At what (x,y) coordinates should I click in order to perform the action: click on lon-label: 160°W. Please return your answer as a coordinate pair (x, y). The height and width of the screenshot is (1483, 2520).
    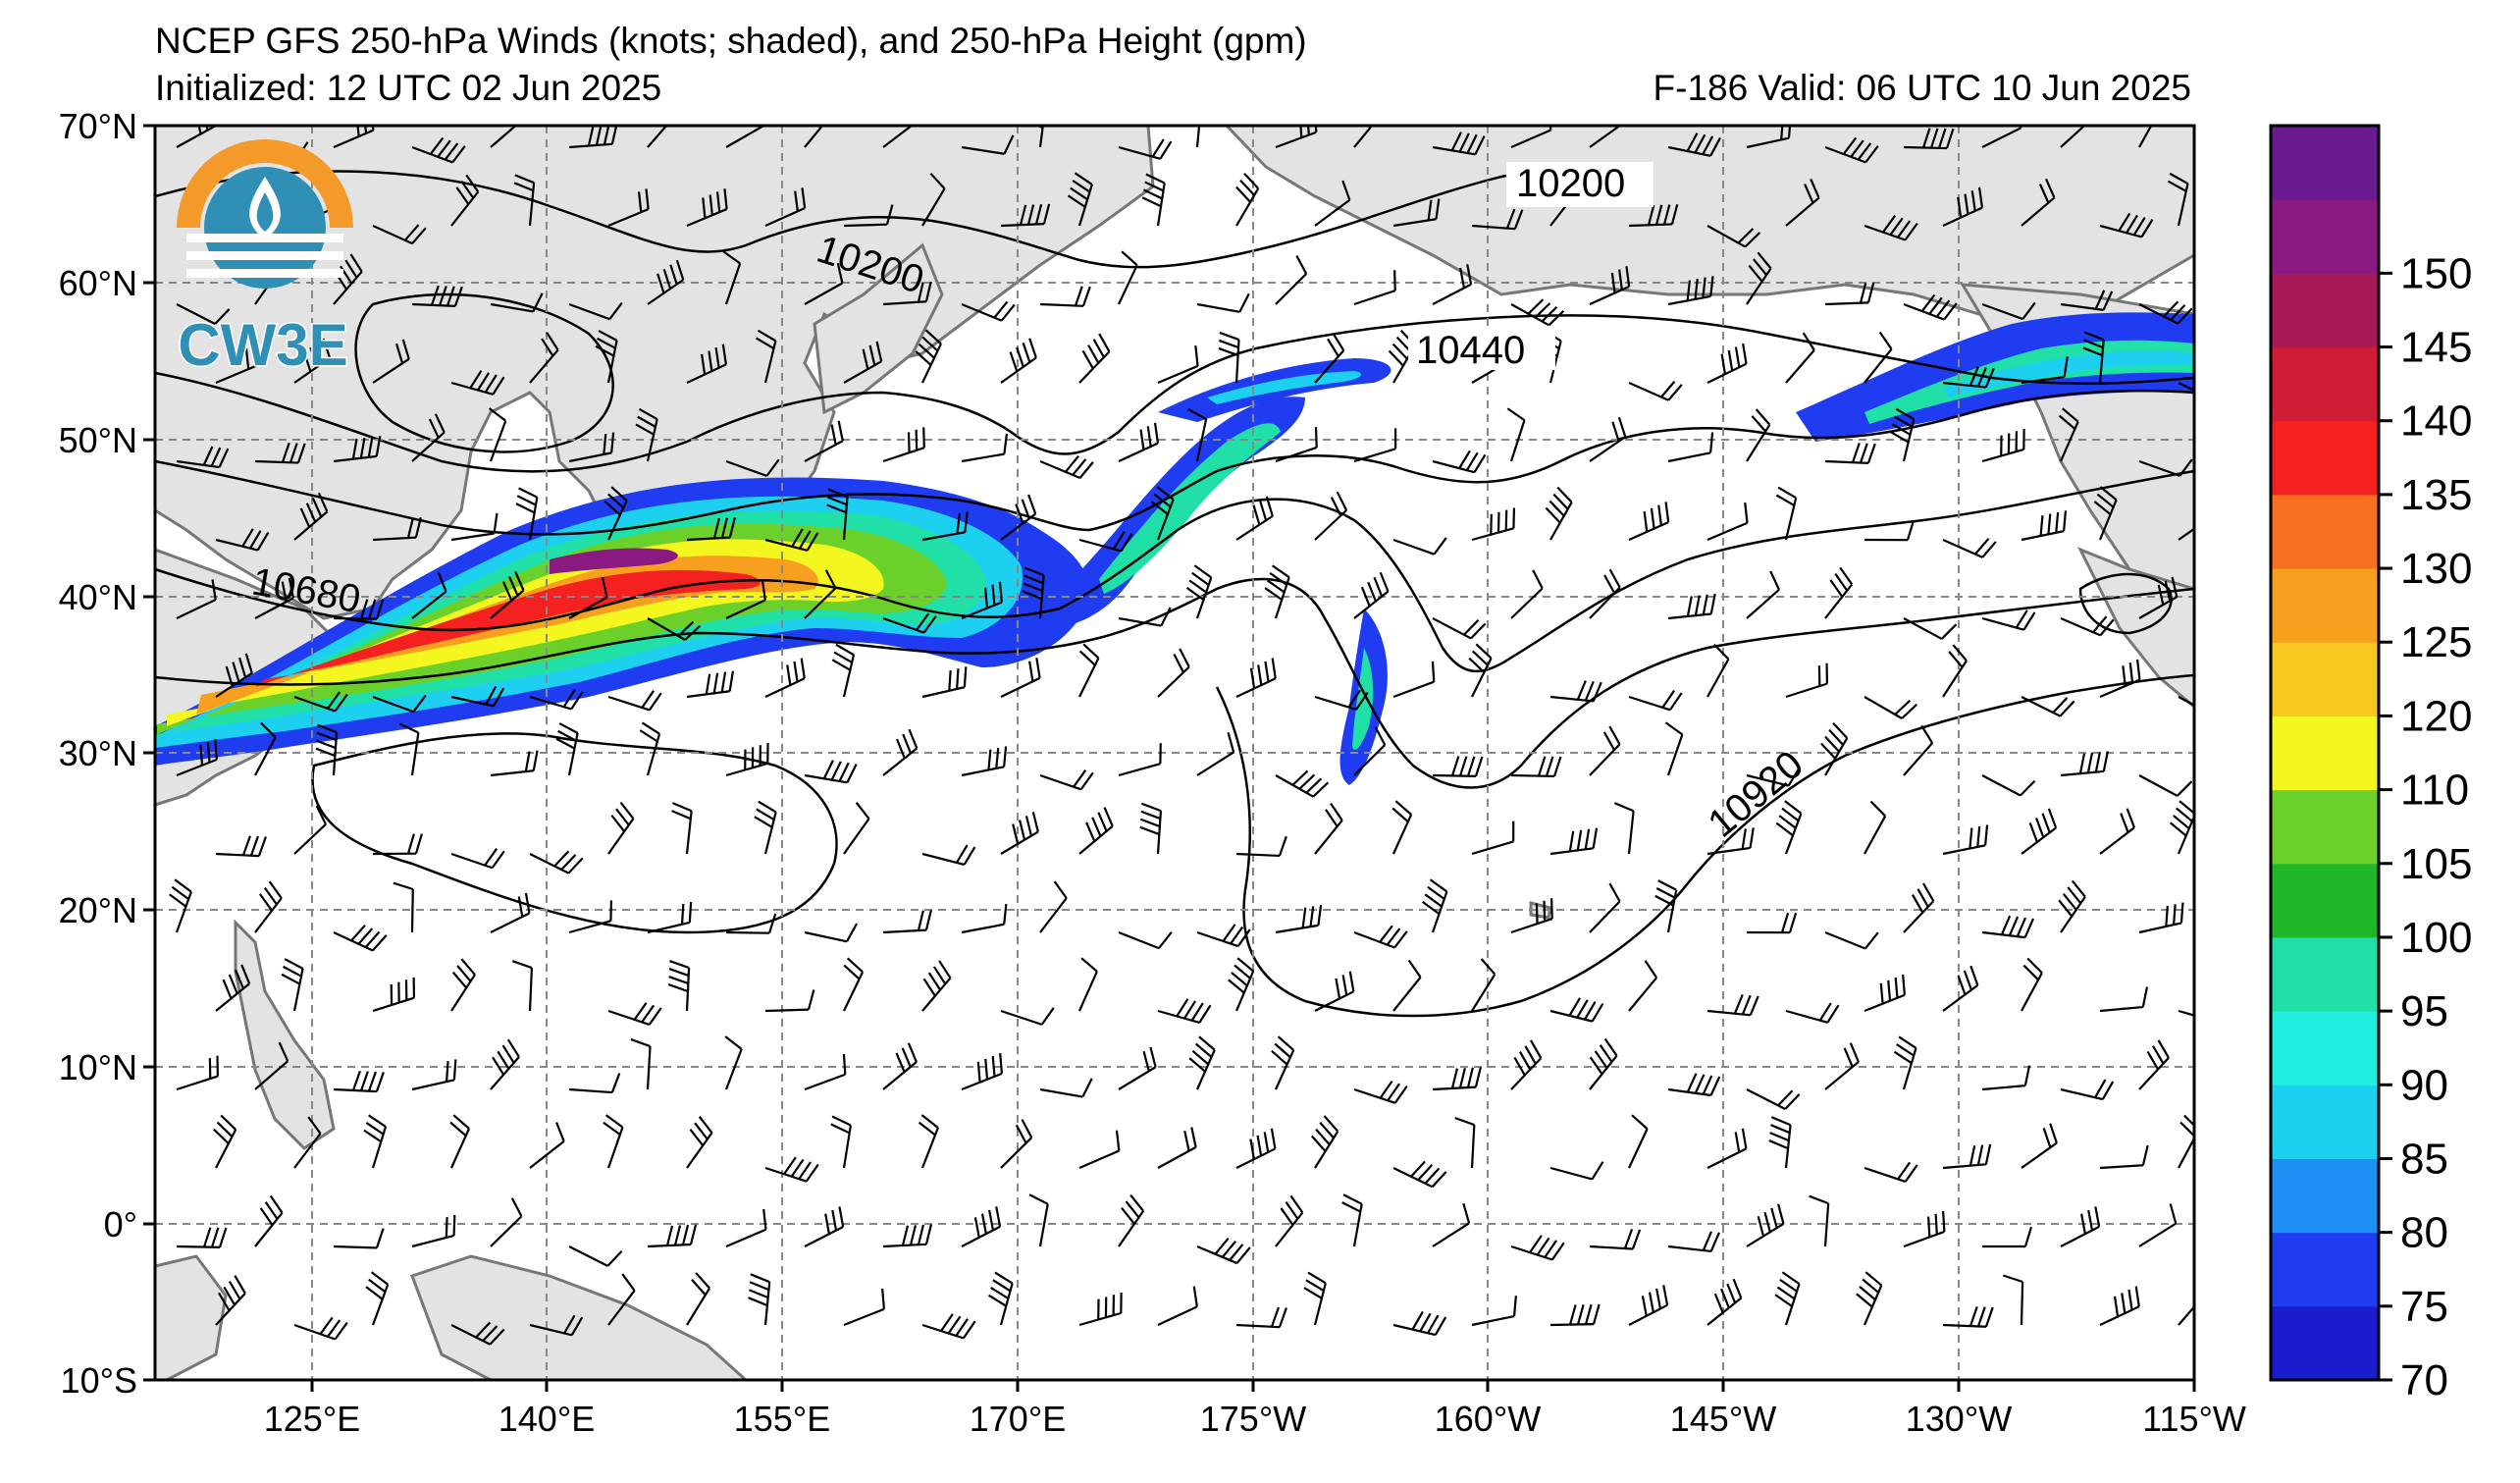
    Looking at the image, I should click on (1488, 1419).